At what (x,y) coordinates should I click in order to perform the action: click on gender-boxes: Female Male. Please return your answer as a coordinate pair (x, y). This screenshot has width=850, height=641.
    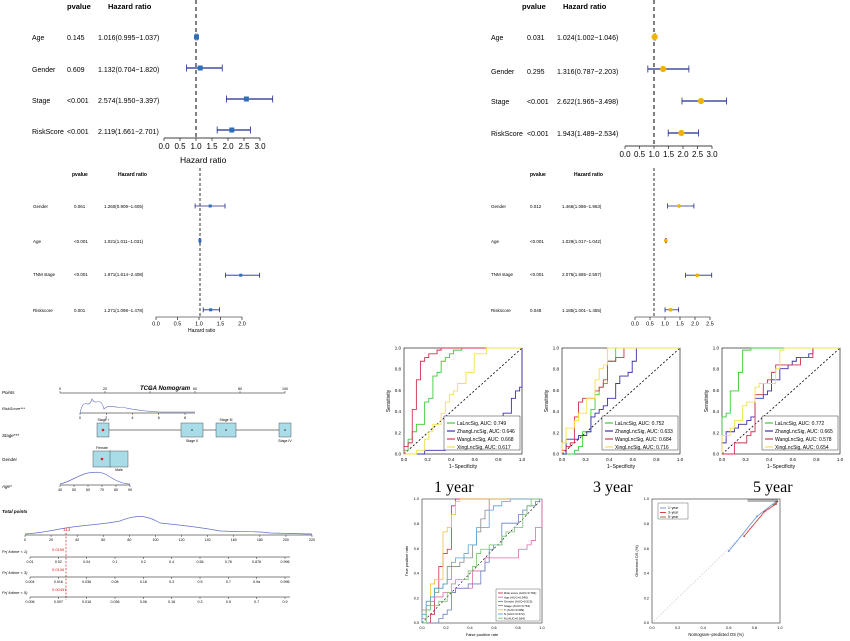
    Looking at the image, I should click on (110, 459).